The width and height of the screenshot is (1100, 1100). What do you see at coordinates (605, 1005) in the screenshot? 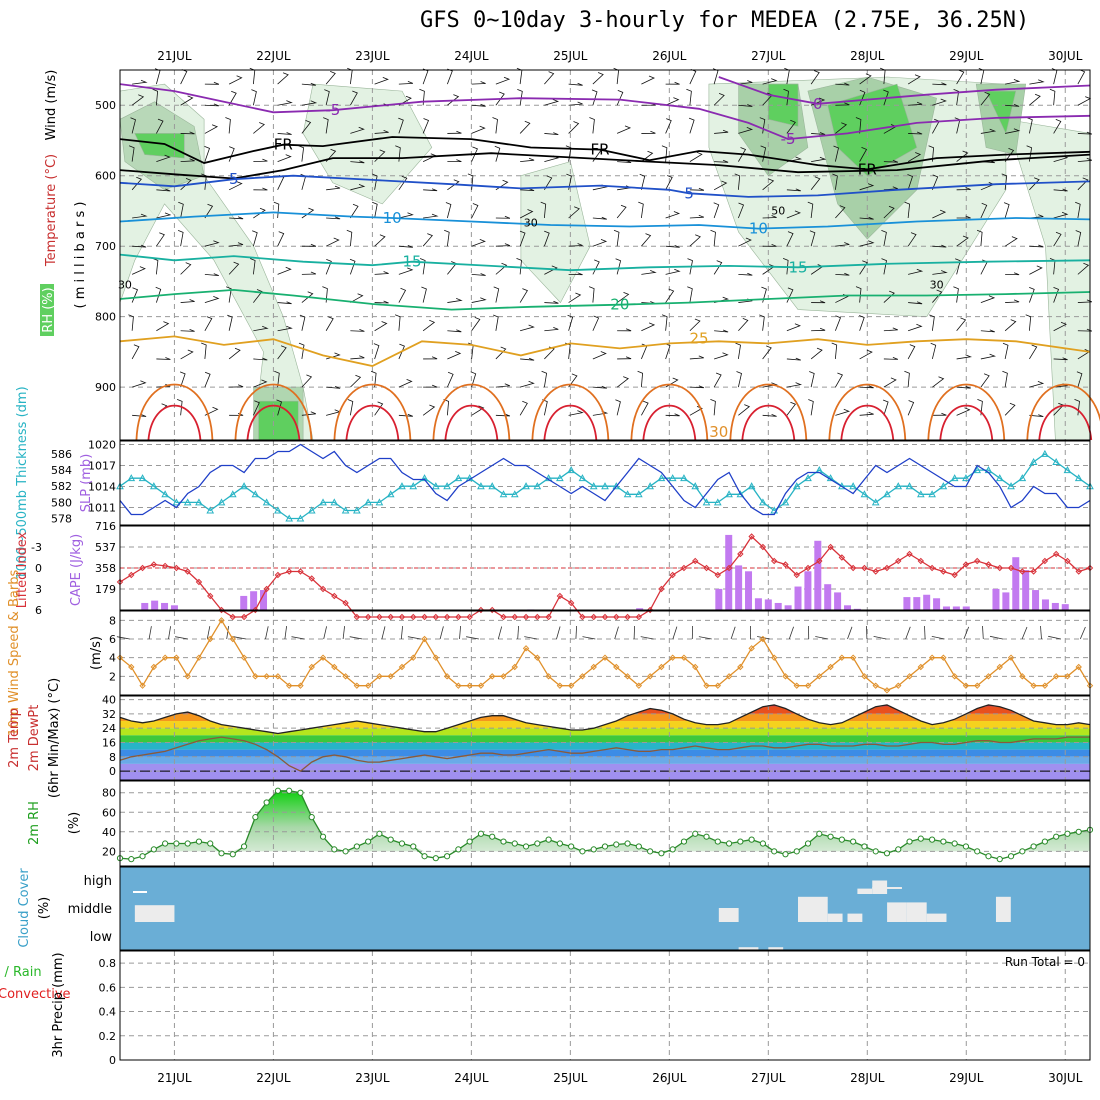
I see `precip-panel-frame` at bounding box center [605, 1005].